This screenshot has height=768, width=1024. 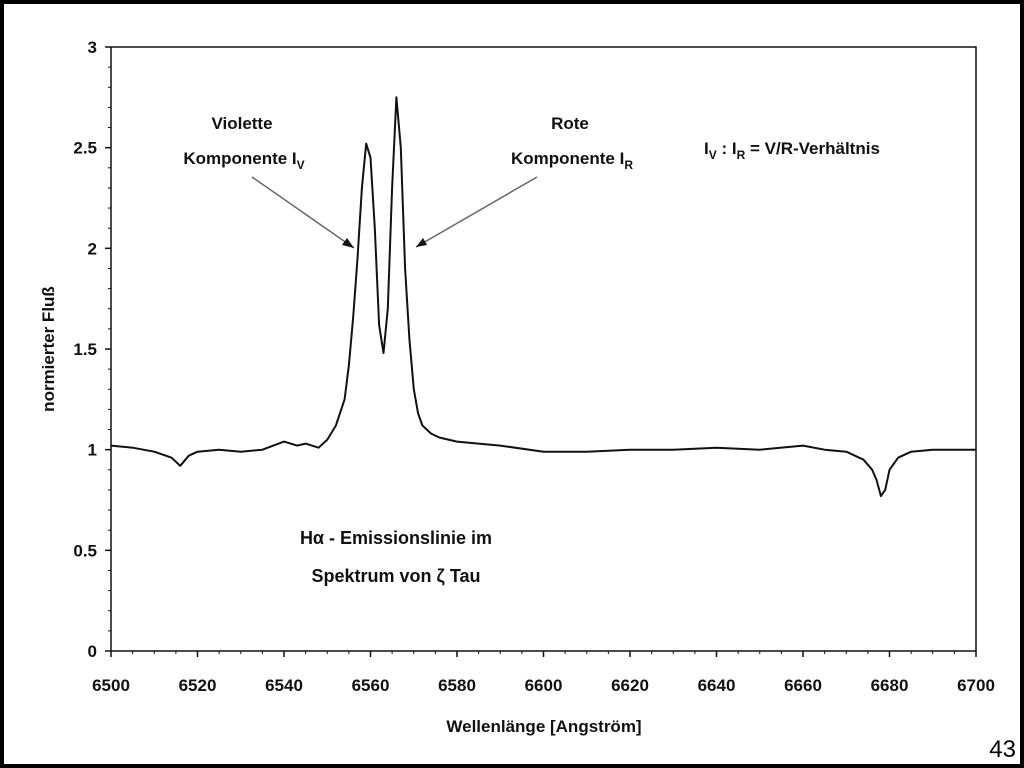 I want to click on x-tick-label: 6500, so click(x=111, y=685).